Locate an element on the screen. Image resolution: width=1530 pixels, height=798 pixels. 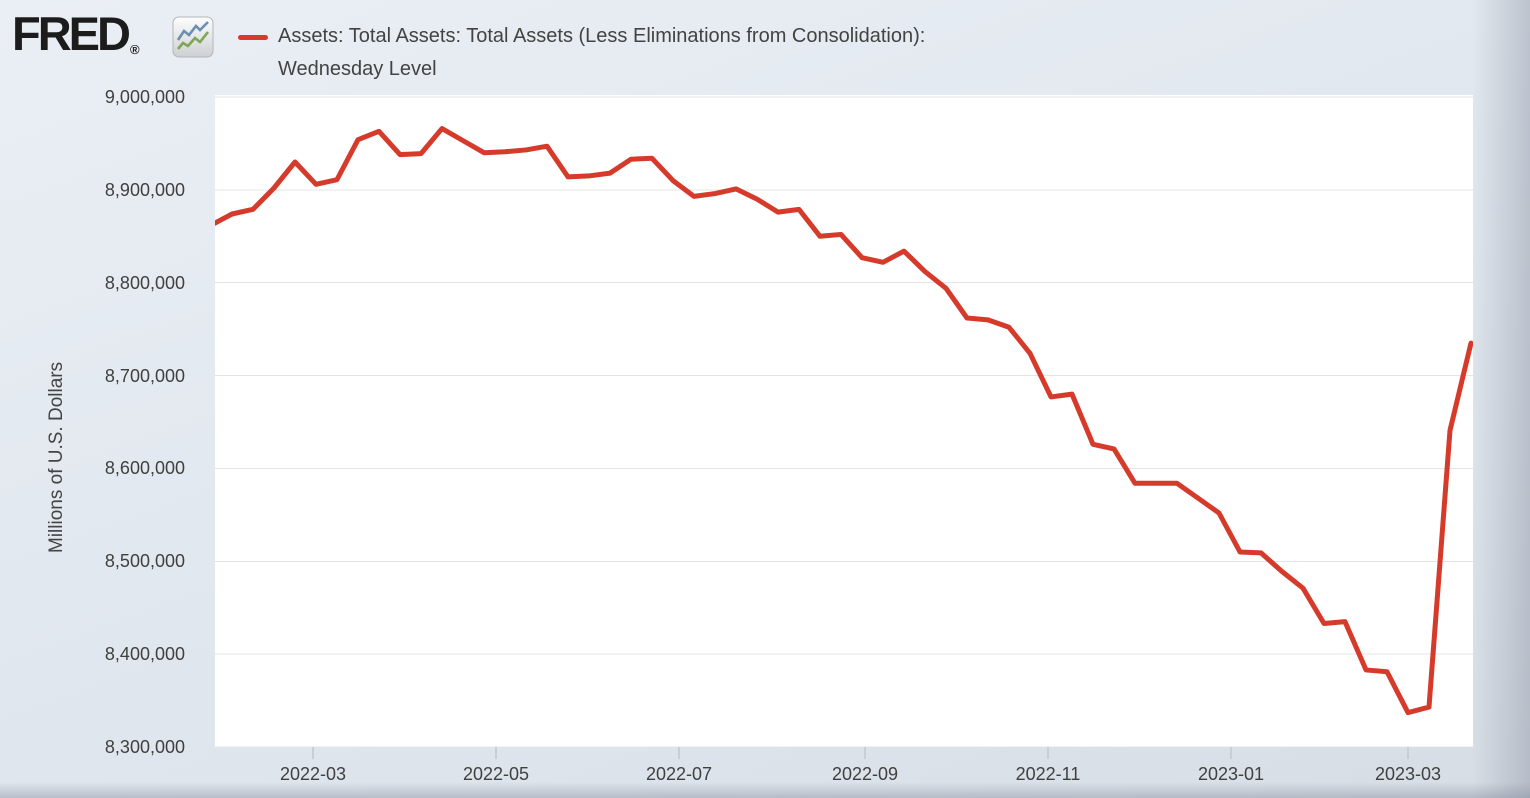
y-tick-label: 8,400,000 is located at coordinates (144, 654).